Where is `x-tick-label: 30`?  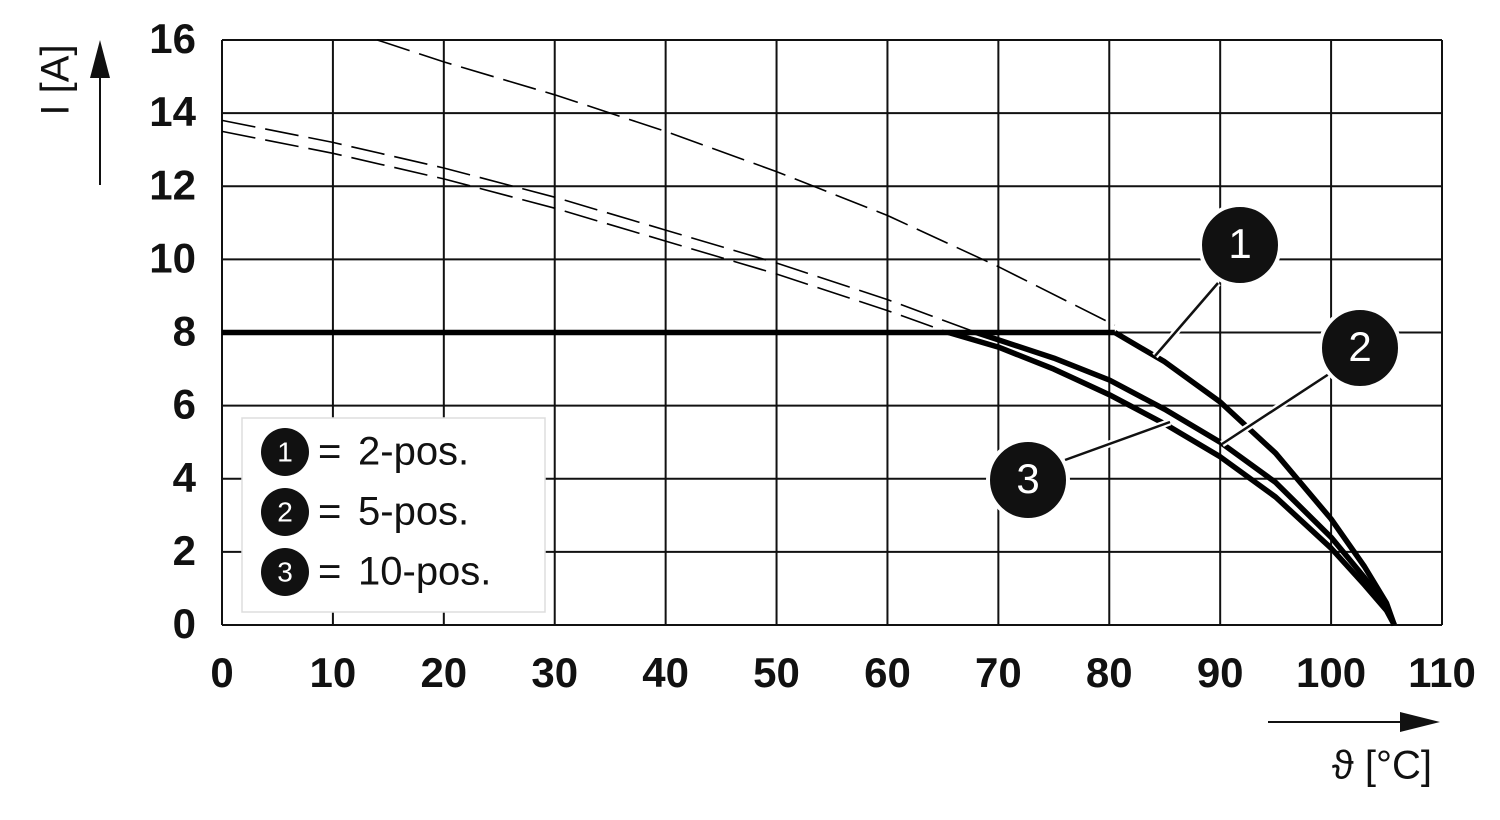 x-tick-label: 30 is located at coordinates (554, 672).